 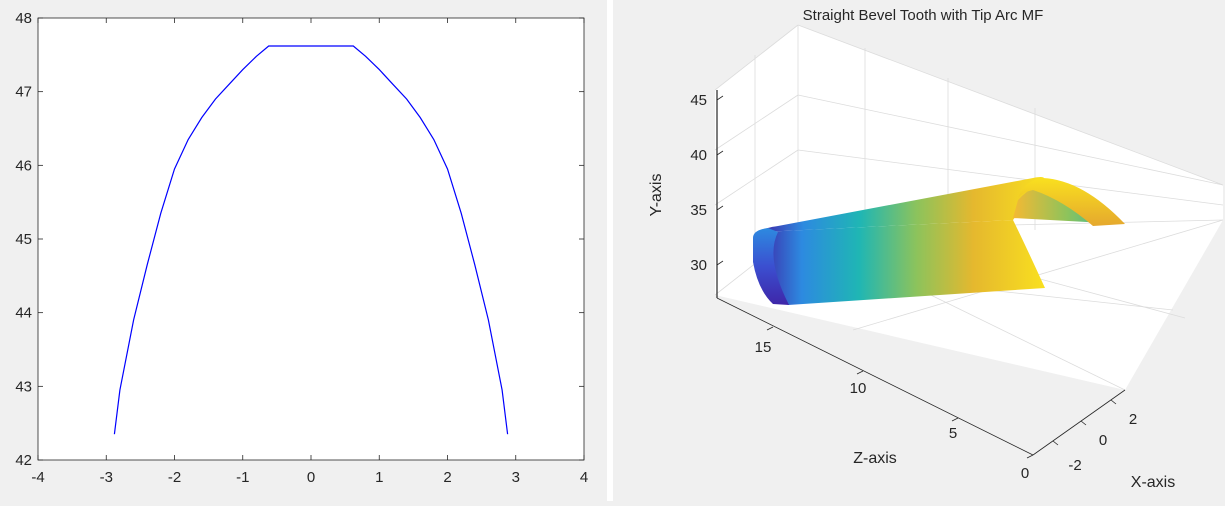 What do you see at coordinates (1071, 202) in the screenshot?
I see `surface-tip-arc` at bounding box center [1071, 202].